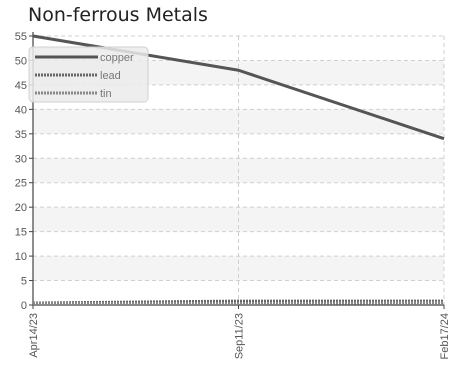 The width and height of the screenshot is (453, 369). I want to click on y-tick-label-5: 5, so click(24, 282).